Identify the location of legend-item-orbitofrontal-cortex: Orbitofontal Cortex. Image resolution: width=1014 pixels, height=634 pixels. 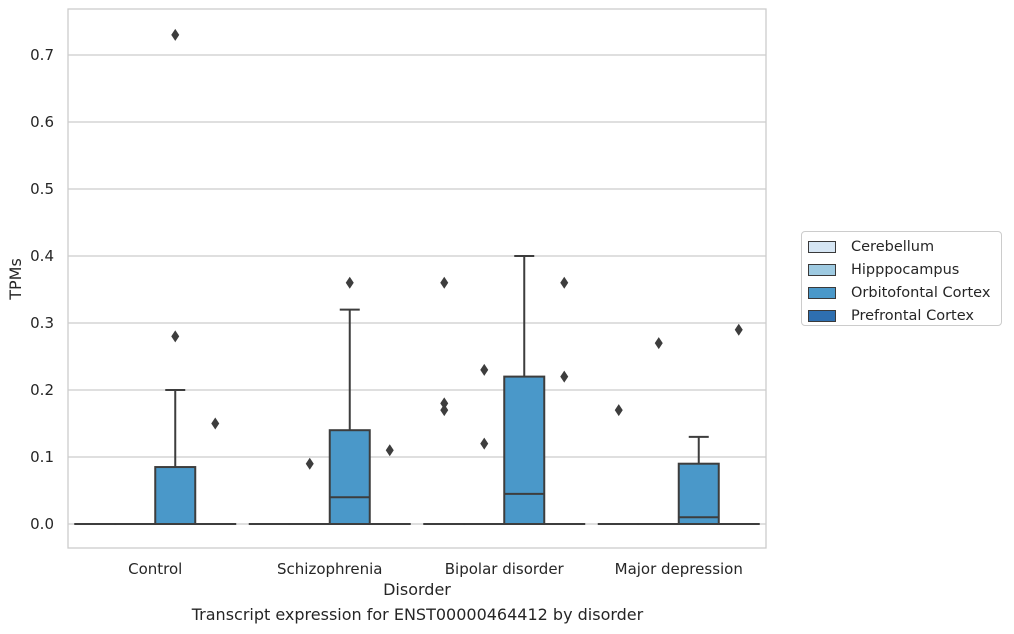
(904, 292).